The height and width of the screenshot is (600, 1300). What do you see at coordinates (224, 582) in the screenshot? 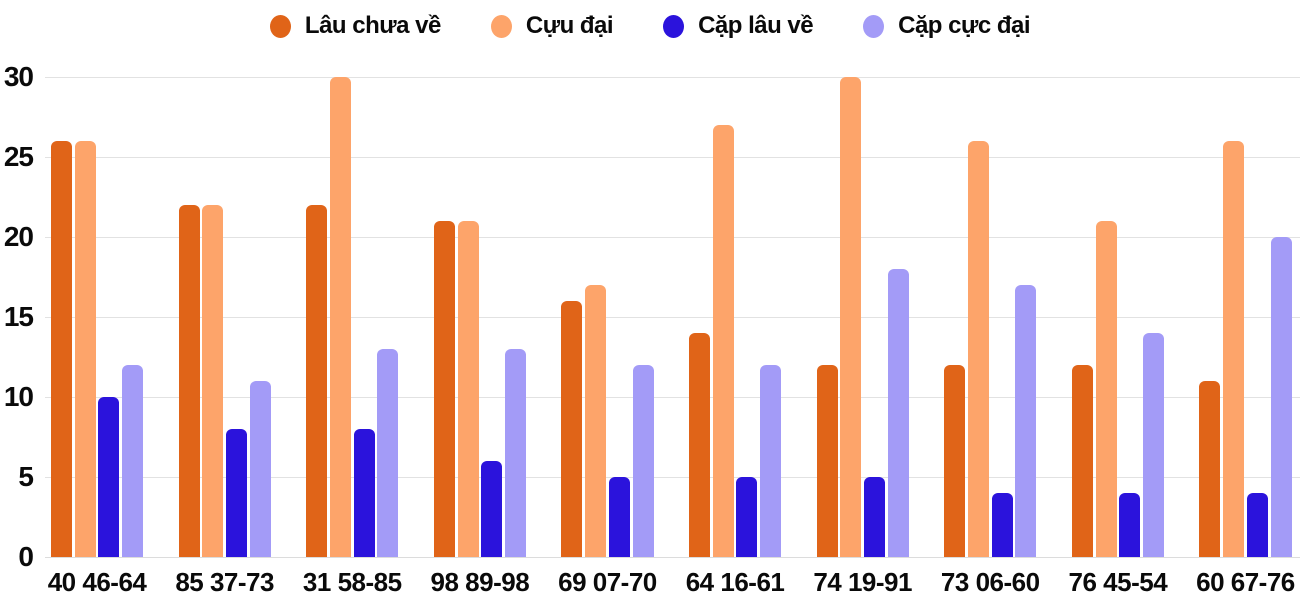
I see `x-category-label: 85 37-73` at bounding box center [224, 582].